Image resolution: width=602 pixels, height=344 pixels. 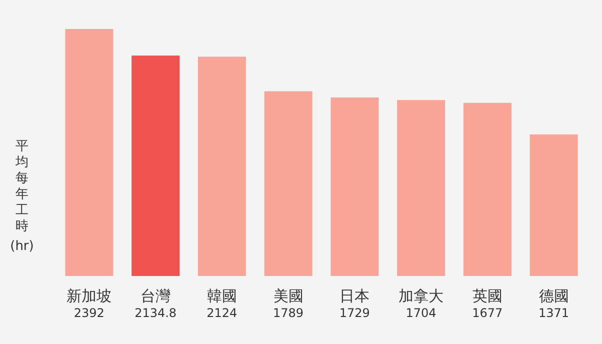 What do you see at coordinates (487, 296) in the screenshot?
I see `x-tick-label: 英國` at bounding box center [487, 296].